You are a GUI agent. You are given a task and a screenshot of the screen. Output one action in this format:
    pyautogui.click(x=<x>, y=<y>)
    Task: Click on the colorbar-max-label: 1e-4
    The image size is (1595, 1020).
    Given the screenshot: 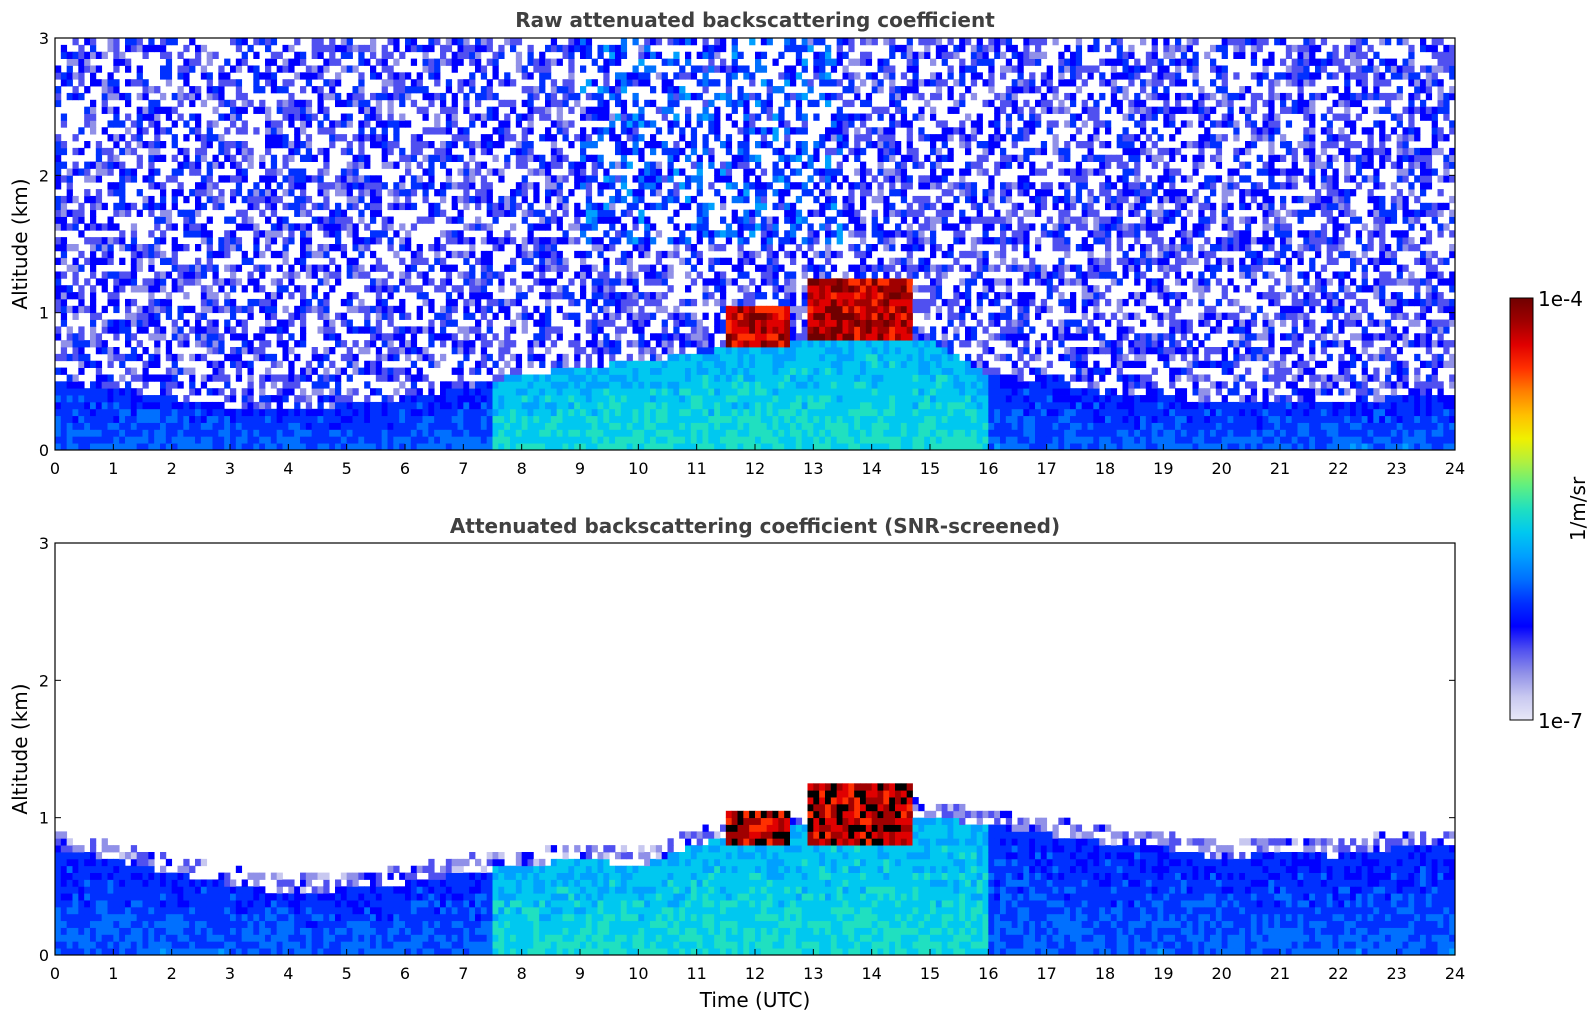 What is the action you would take?
    pyautogui.click(x=1560, y=299)
    